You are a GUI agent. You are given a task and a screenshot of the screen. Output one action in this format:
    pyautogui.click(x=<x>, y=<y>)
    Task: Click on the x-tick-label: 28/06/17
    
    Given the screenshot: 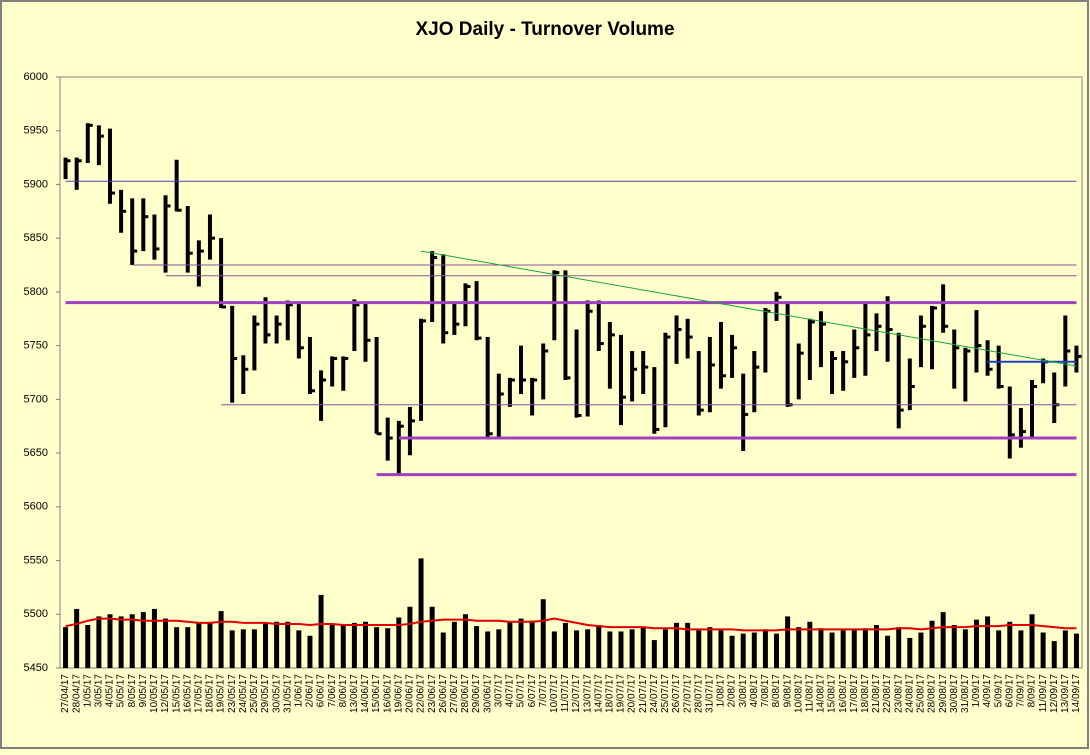 What is the action you would take?
    pyautogui.click(x=465, y=693)
    